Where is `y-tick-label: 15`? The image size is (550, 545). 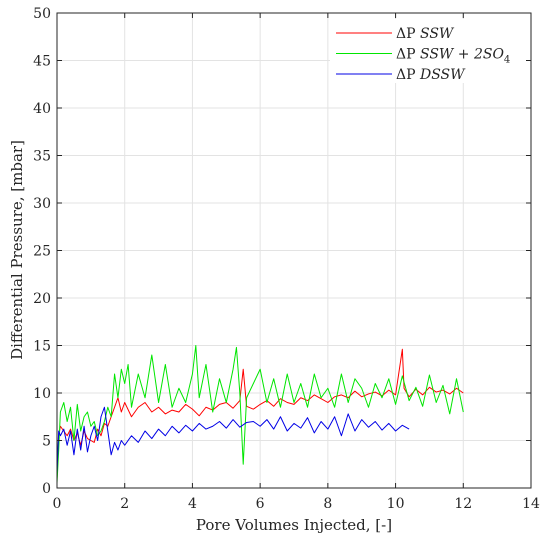
y-tick-label: 15 is located at coordinates (42, 347).